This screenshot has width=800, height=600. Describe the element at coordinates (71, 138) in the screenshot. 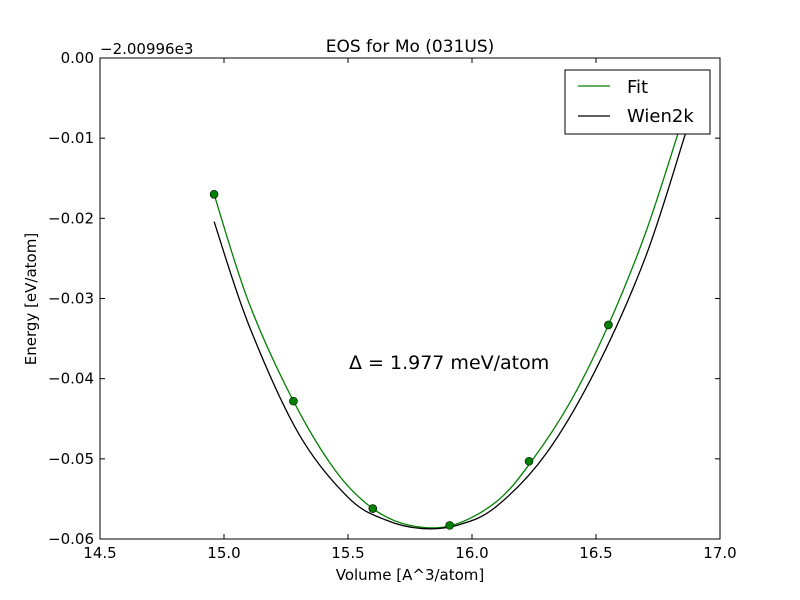

I see `y-tick-label: −0.01` at that location.